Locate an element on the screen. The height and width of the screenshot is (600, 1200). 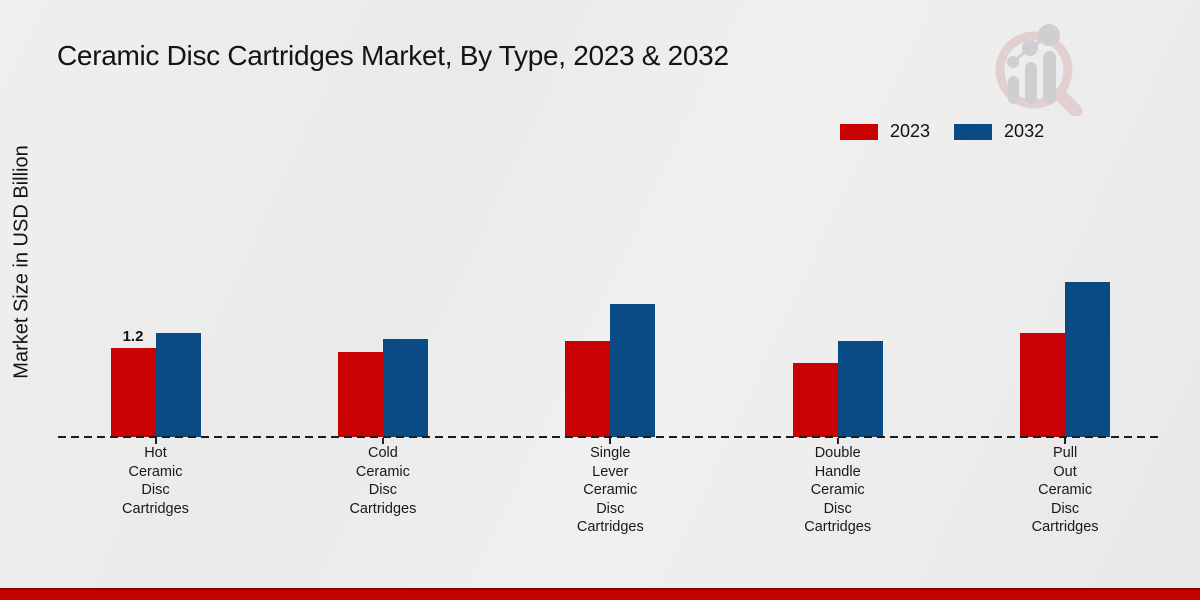
bar-value-label: 1.2 is located at coordinates (133, 337).